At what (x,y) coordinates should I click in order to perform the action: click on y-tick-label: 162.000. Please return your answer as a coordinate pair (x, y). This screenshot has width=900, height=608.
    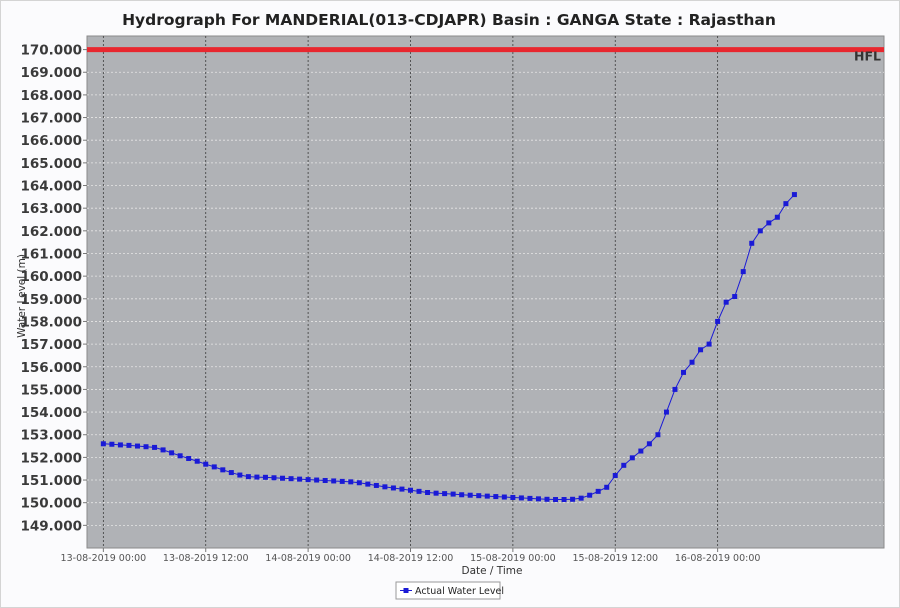
    Looking at the image, I should click on (52, 232).